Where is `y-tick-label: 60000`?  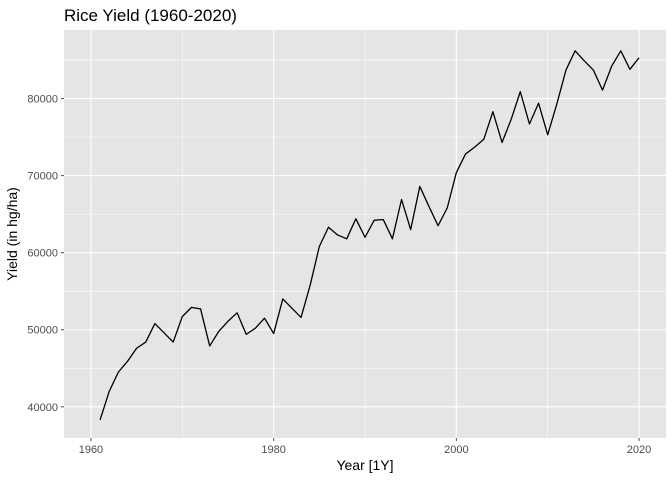
y-tick-label: 60000 is located at coordinates (42, 254).